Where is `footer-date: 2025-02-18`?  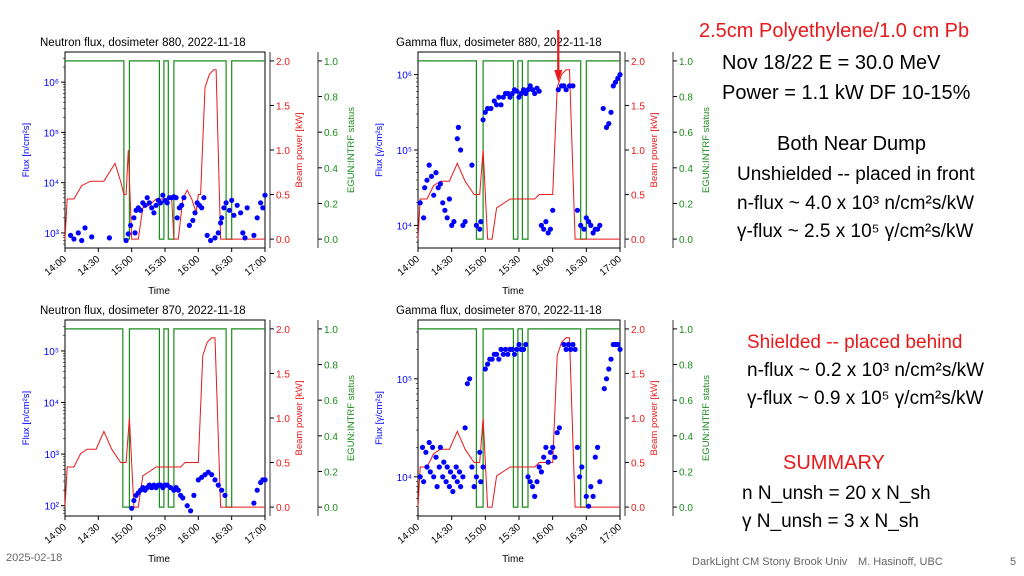 footer-date: 2025-02-18 is located at coordinates (34, 558).